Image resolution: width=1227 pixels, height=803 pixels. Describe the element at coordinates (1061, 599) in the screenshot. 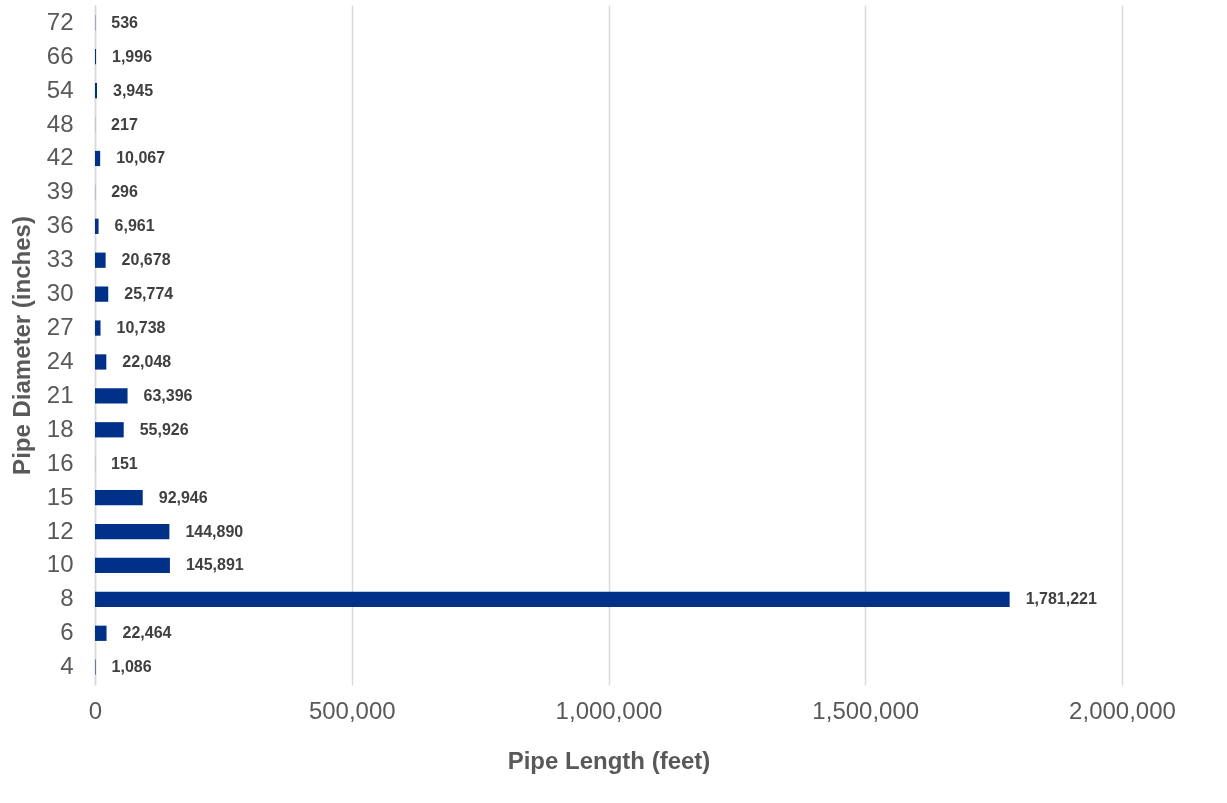

I see `data-label: 1,781,221` at that location.